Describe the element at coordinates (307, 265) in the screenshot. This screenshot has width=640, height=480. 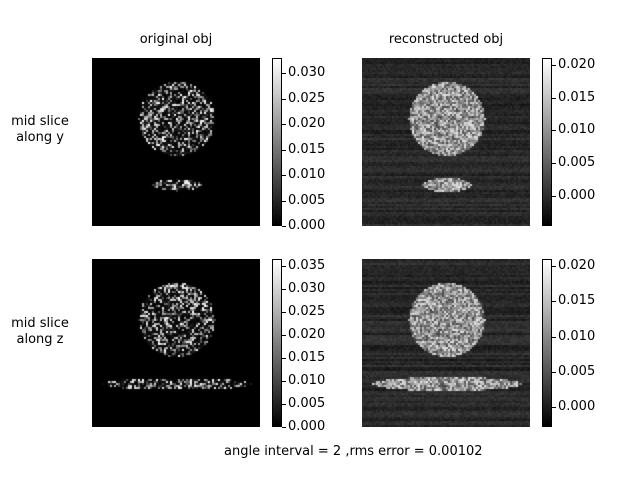
I see `colorbar-tick-label: 0.035` at that location.